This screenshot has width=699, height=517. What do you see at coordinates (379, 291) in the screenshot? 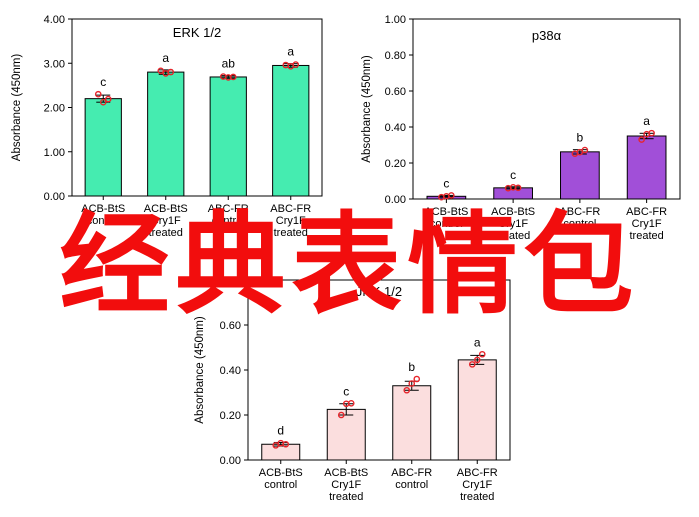
I see `chart-title: JNK 1/2` at bounding box center [379, 291].